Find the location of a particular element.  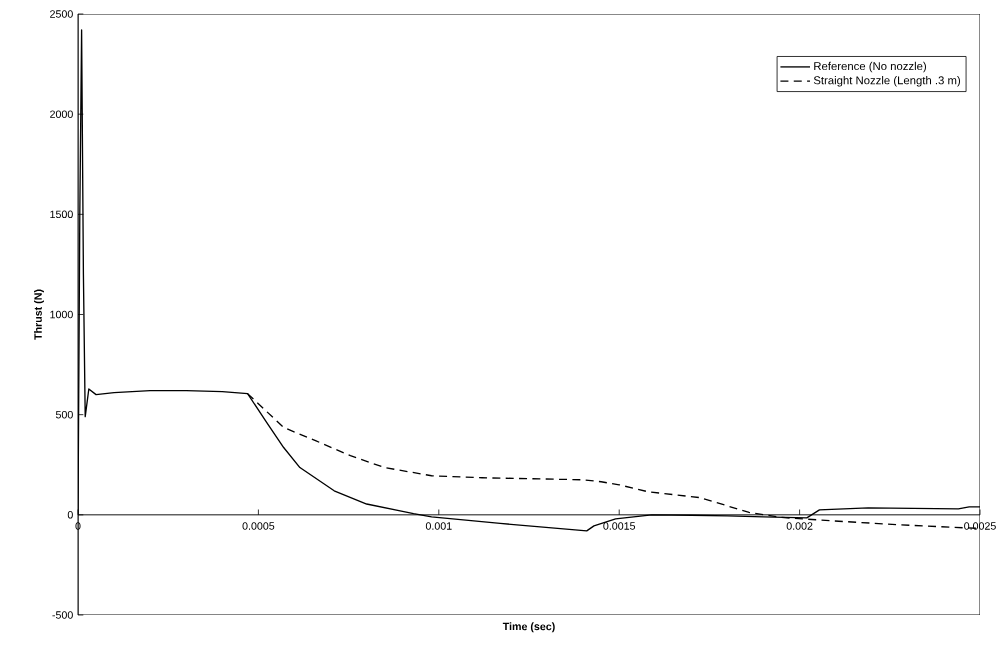

x-axis-title: Time (sec) is located at coordinates (528, 627).